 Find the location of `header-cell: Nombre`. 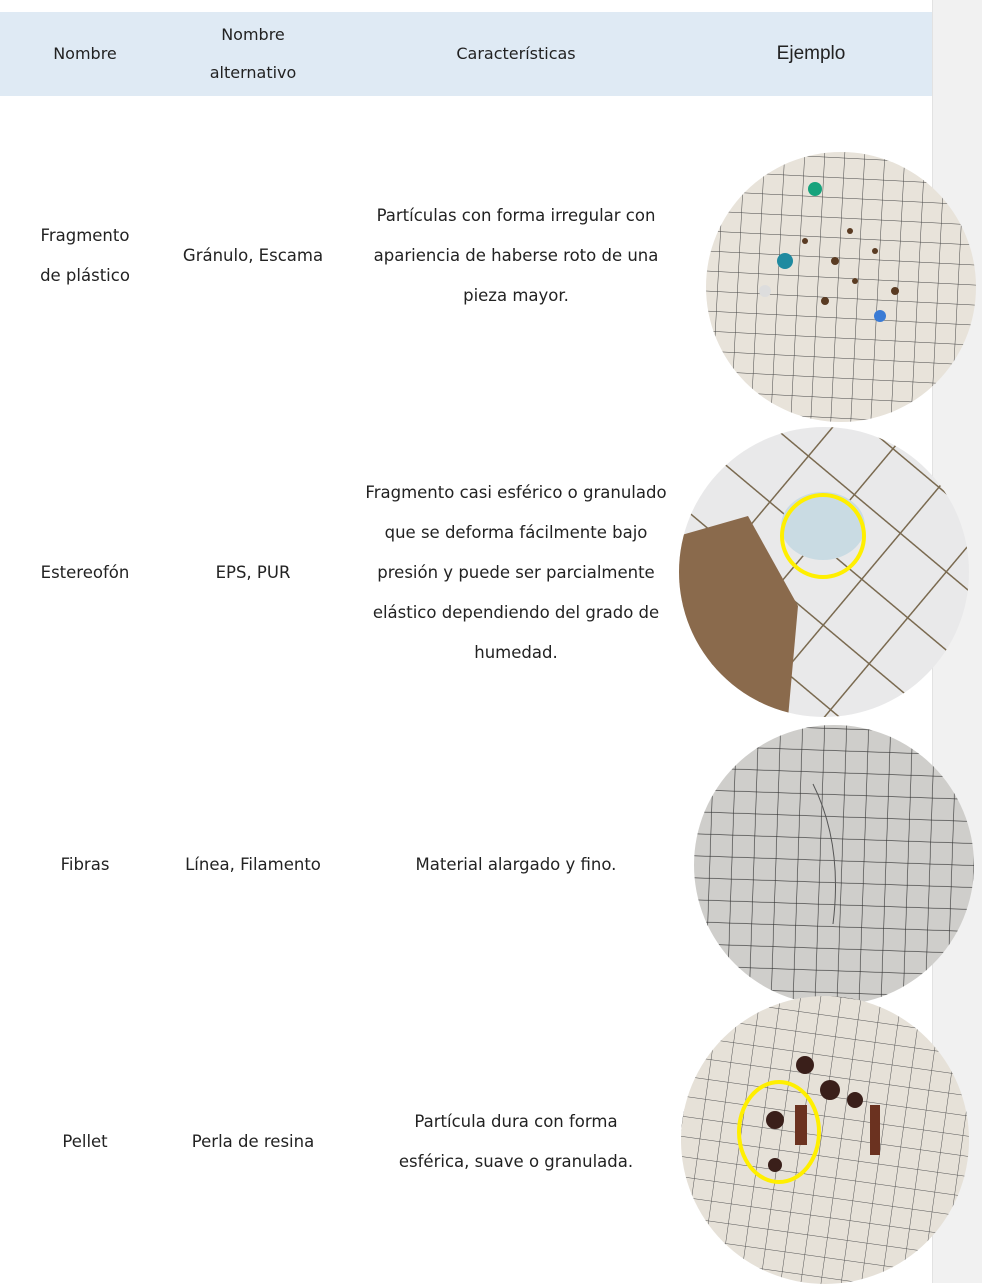

header-cell: Nombre is located at coordinates (85, 53).